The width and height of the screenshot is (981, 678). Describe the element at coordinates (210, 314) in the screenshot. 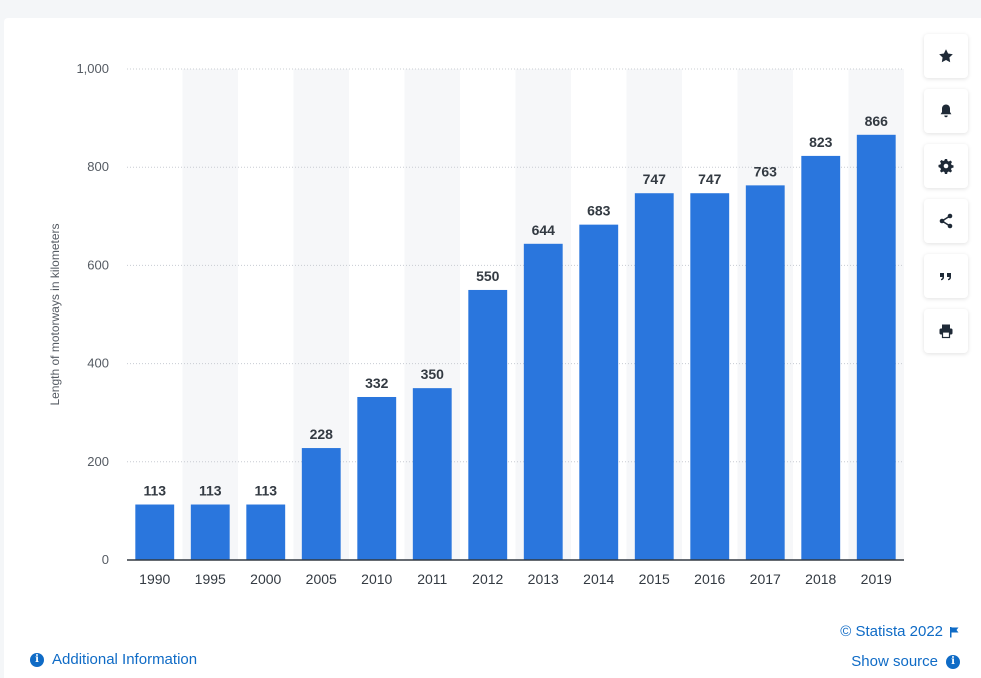

I see `category-band` at that location.